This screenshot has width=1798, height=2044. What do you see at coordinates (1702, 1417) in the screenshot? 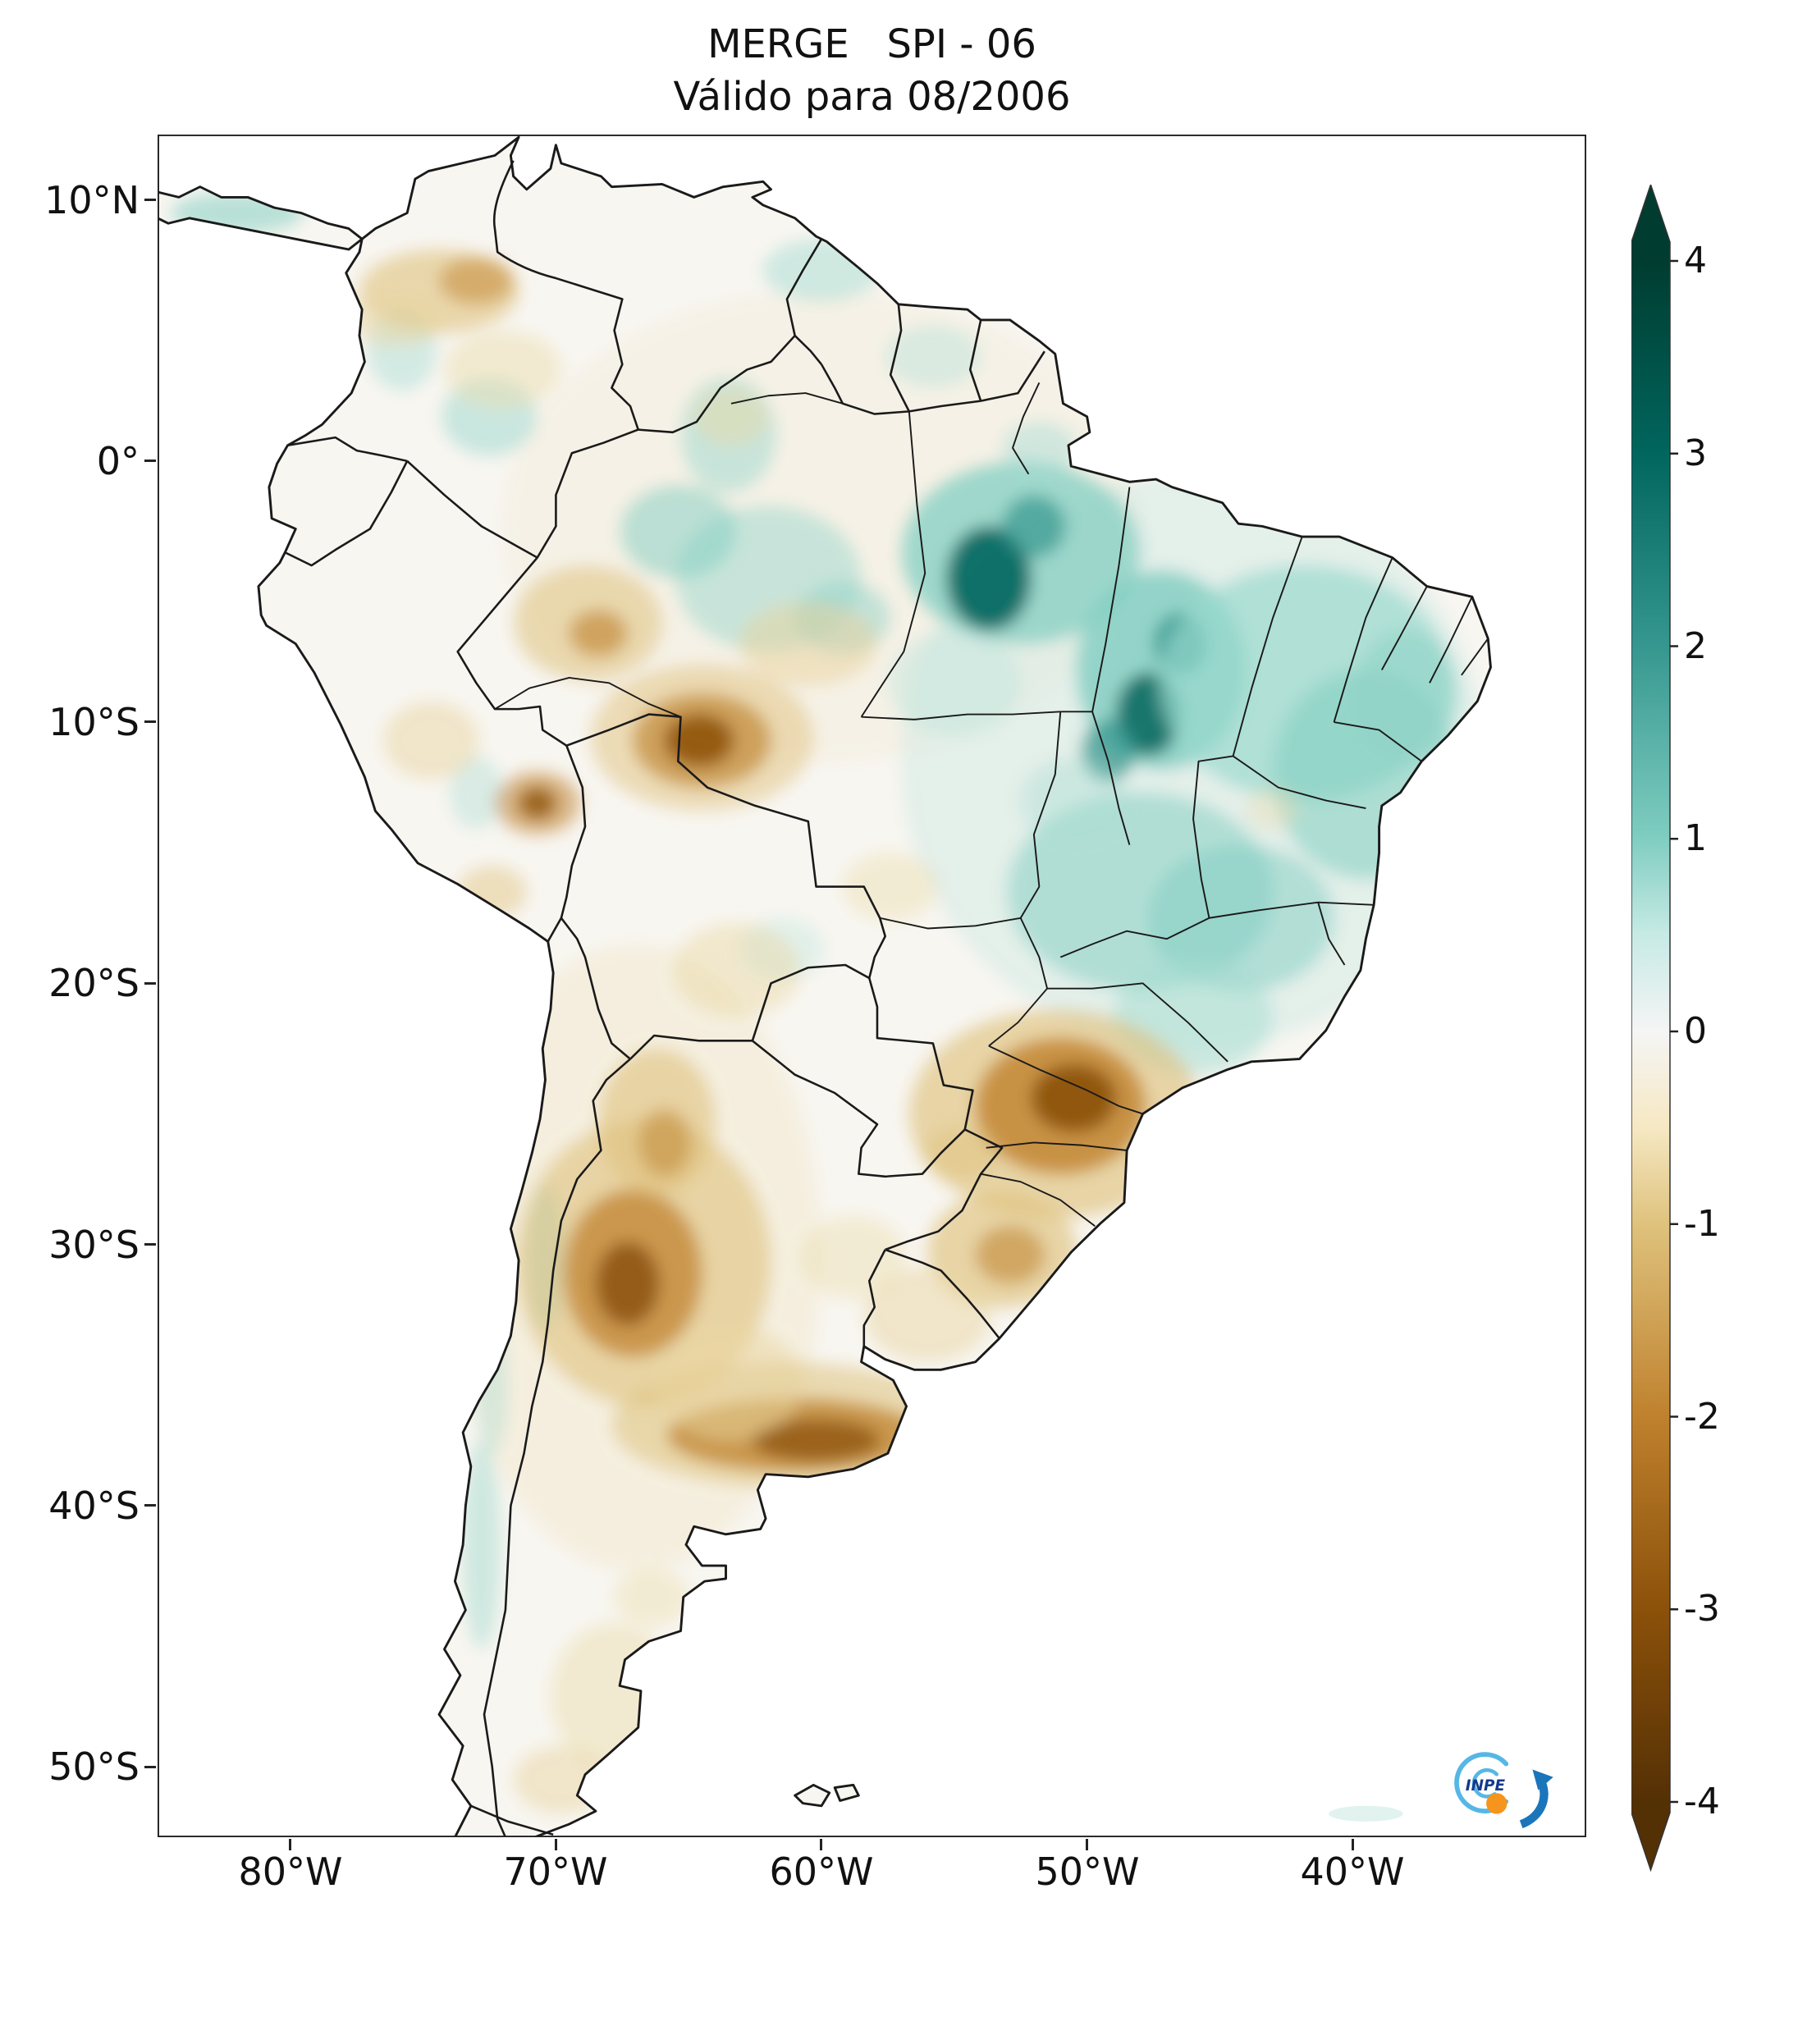
I see `cb-tick-n2: -2` at bounding box center [1702, 1417].